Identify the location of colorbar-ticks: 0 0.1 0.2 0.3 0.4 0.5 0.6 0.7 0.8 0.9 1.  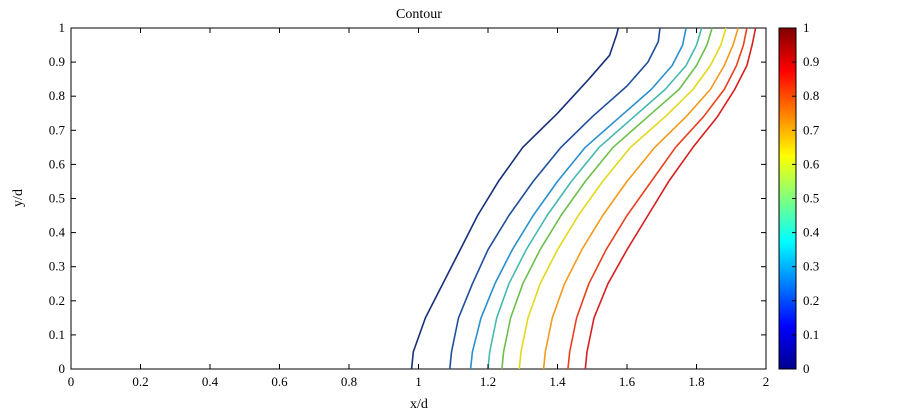
(806, 198).